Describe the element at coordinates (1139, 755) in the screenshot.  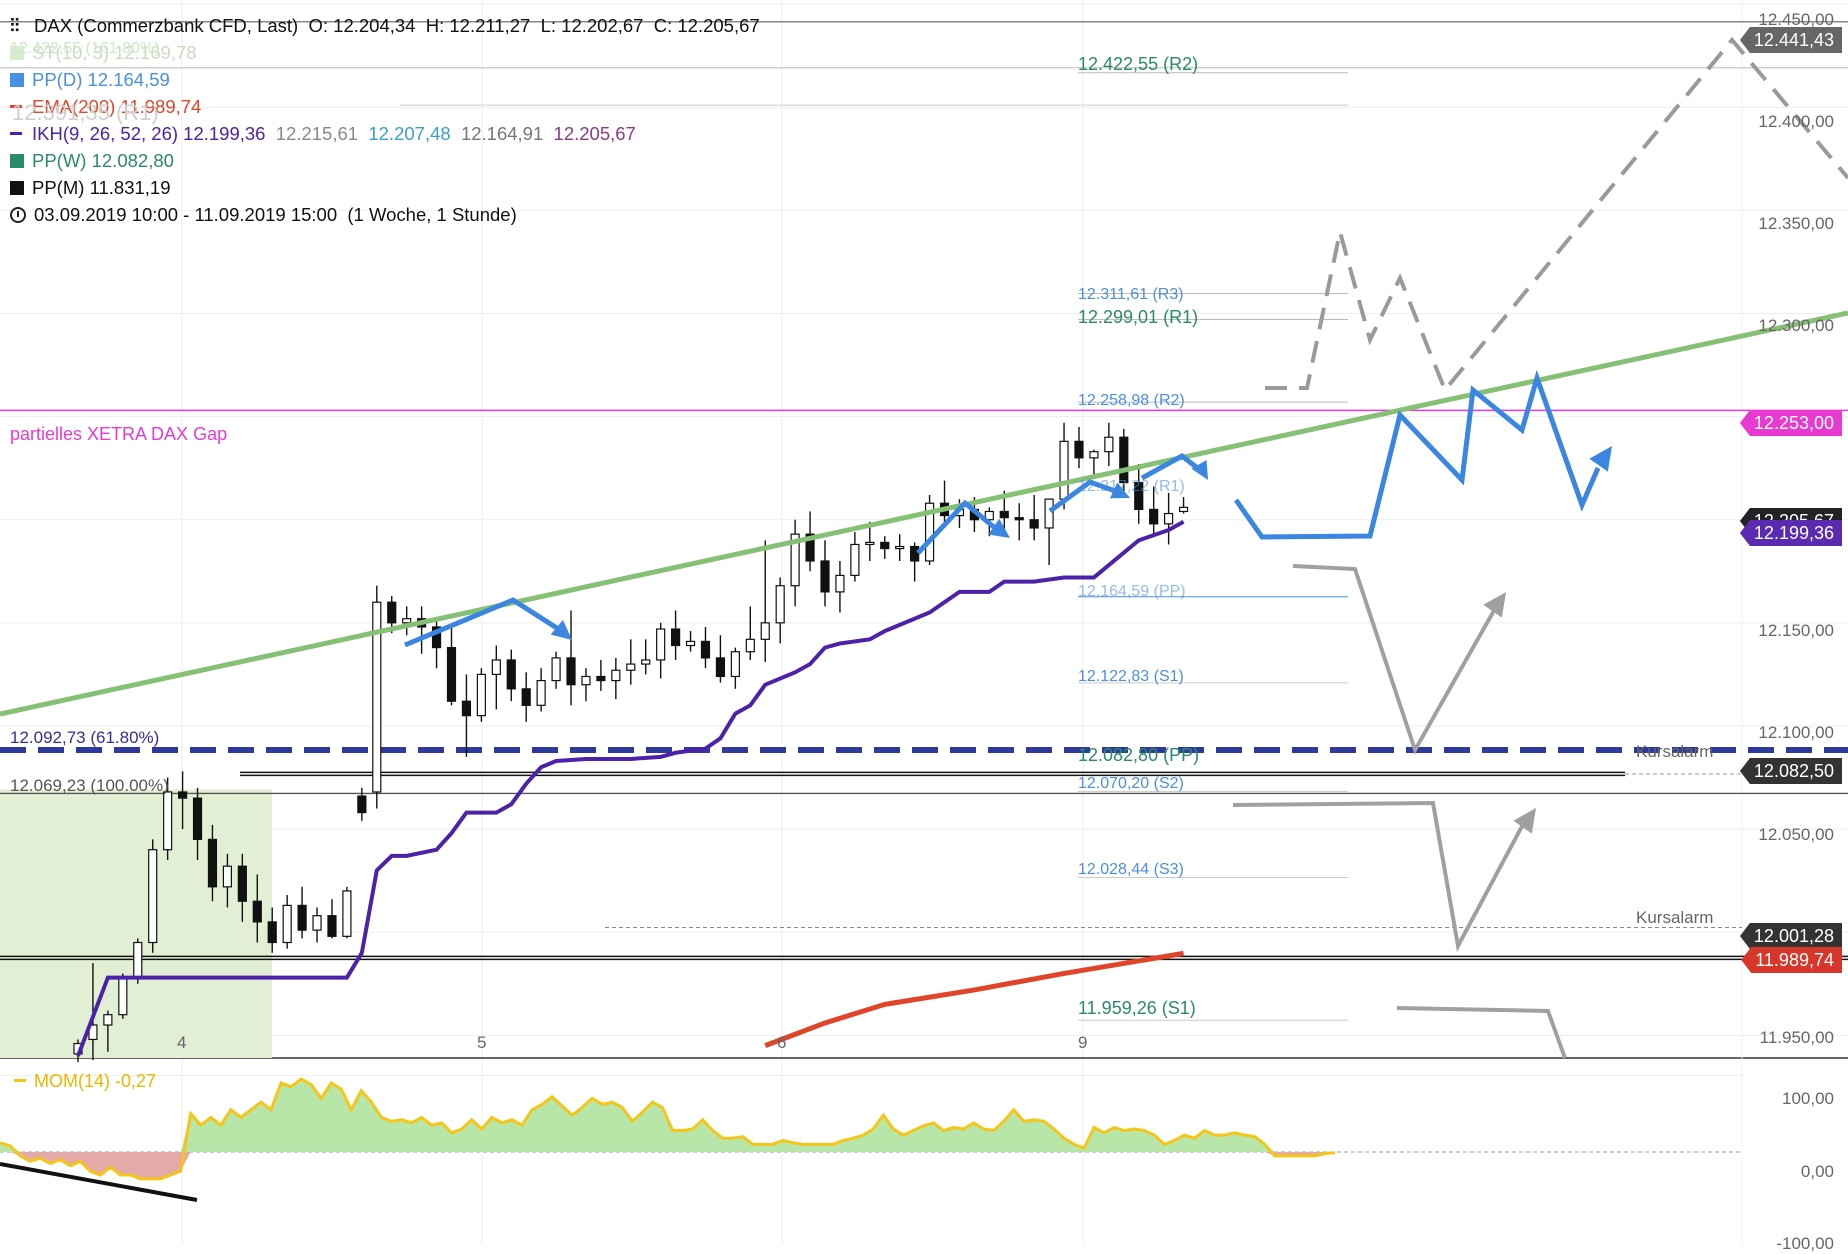
I see `level-label-pp-weekly: 12.082,80 (PP)` at that location.